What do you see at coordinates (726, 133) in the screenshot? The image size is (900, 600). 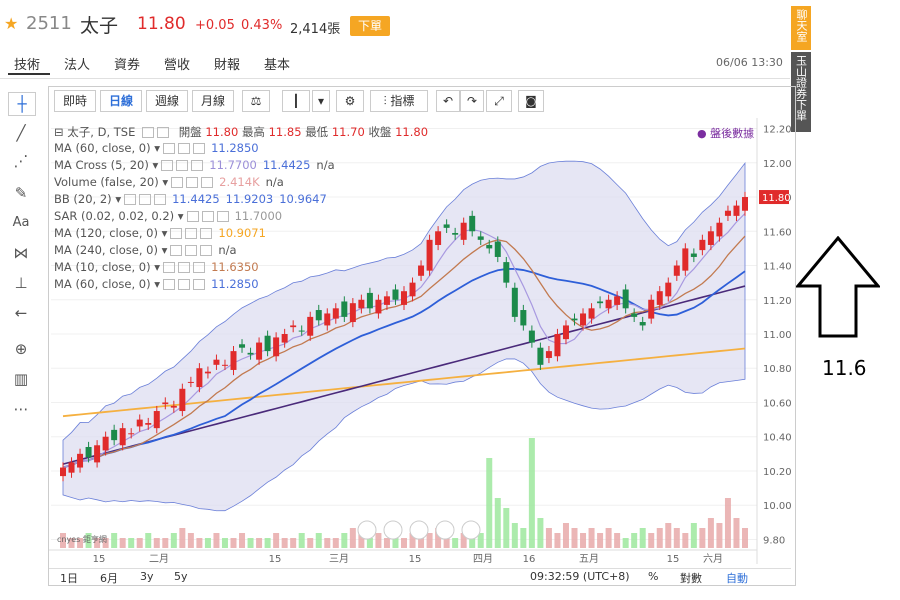 I see `post-market-link: ● 盤後數據` at bounding box center [726, 133].